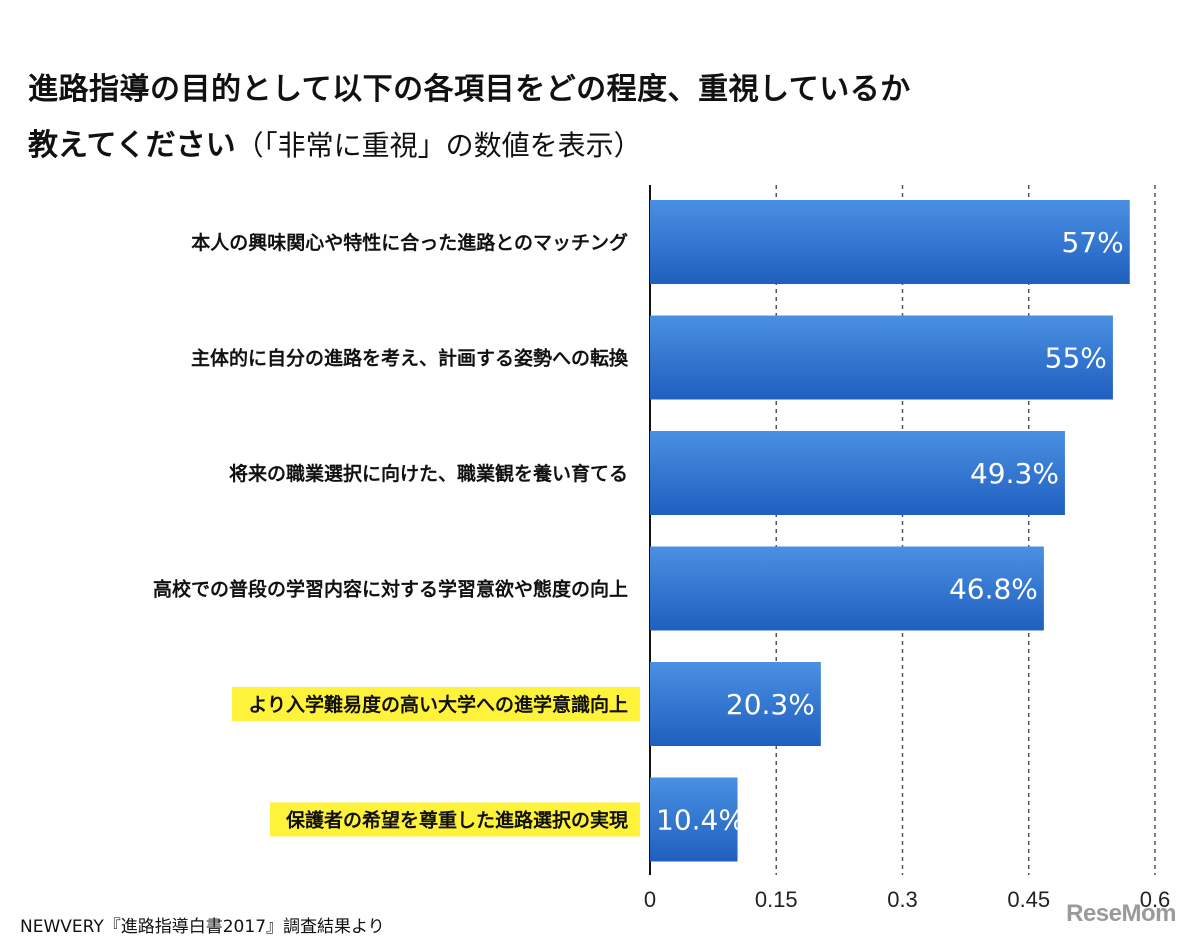  What do you see at coordinates (770, 704) in the screenshot?
I see `data-label: 20.3%` at bounding box center [770, 704].